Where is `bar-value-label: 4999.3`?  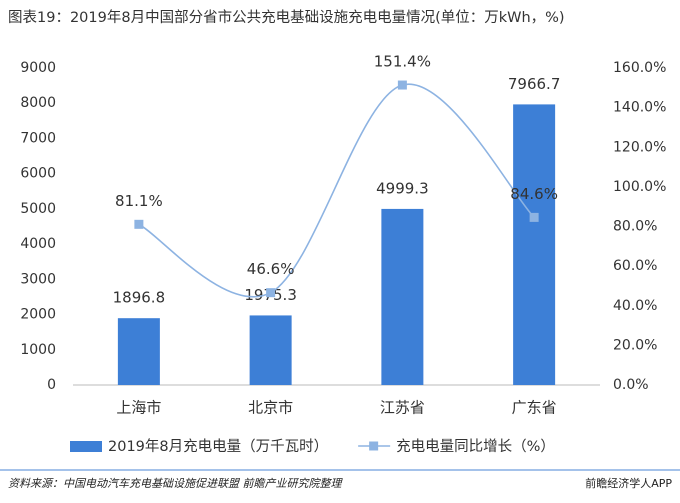 bar-value-label: 4999.3 is located at coordinates (402, 188).